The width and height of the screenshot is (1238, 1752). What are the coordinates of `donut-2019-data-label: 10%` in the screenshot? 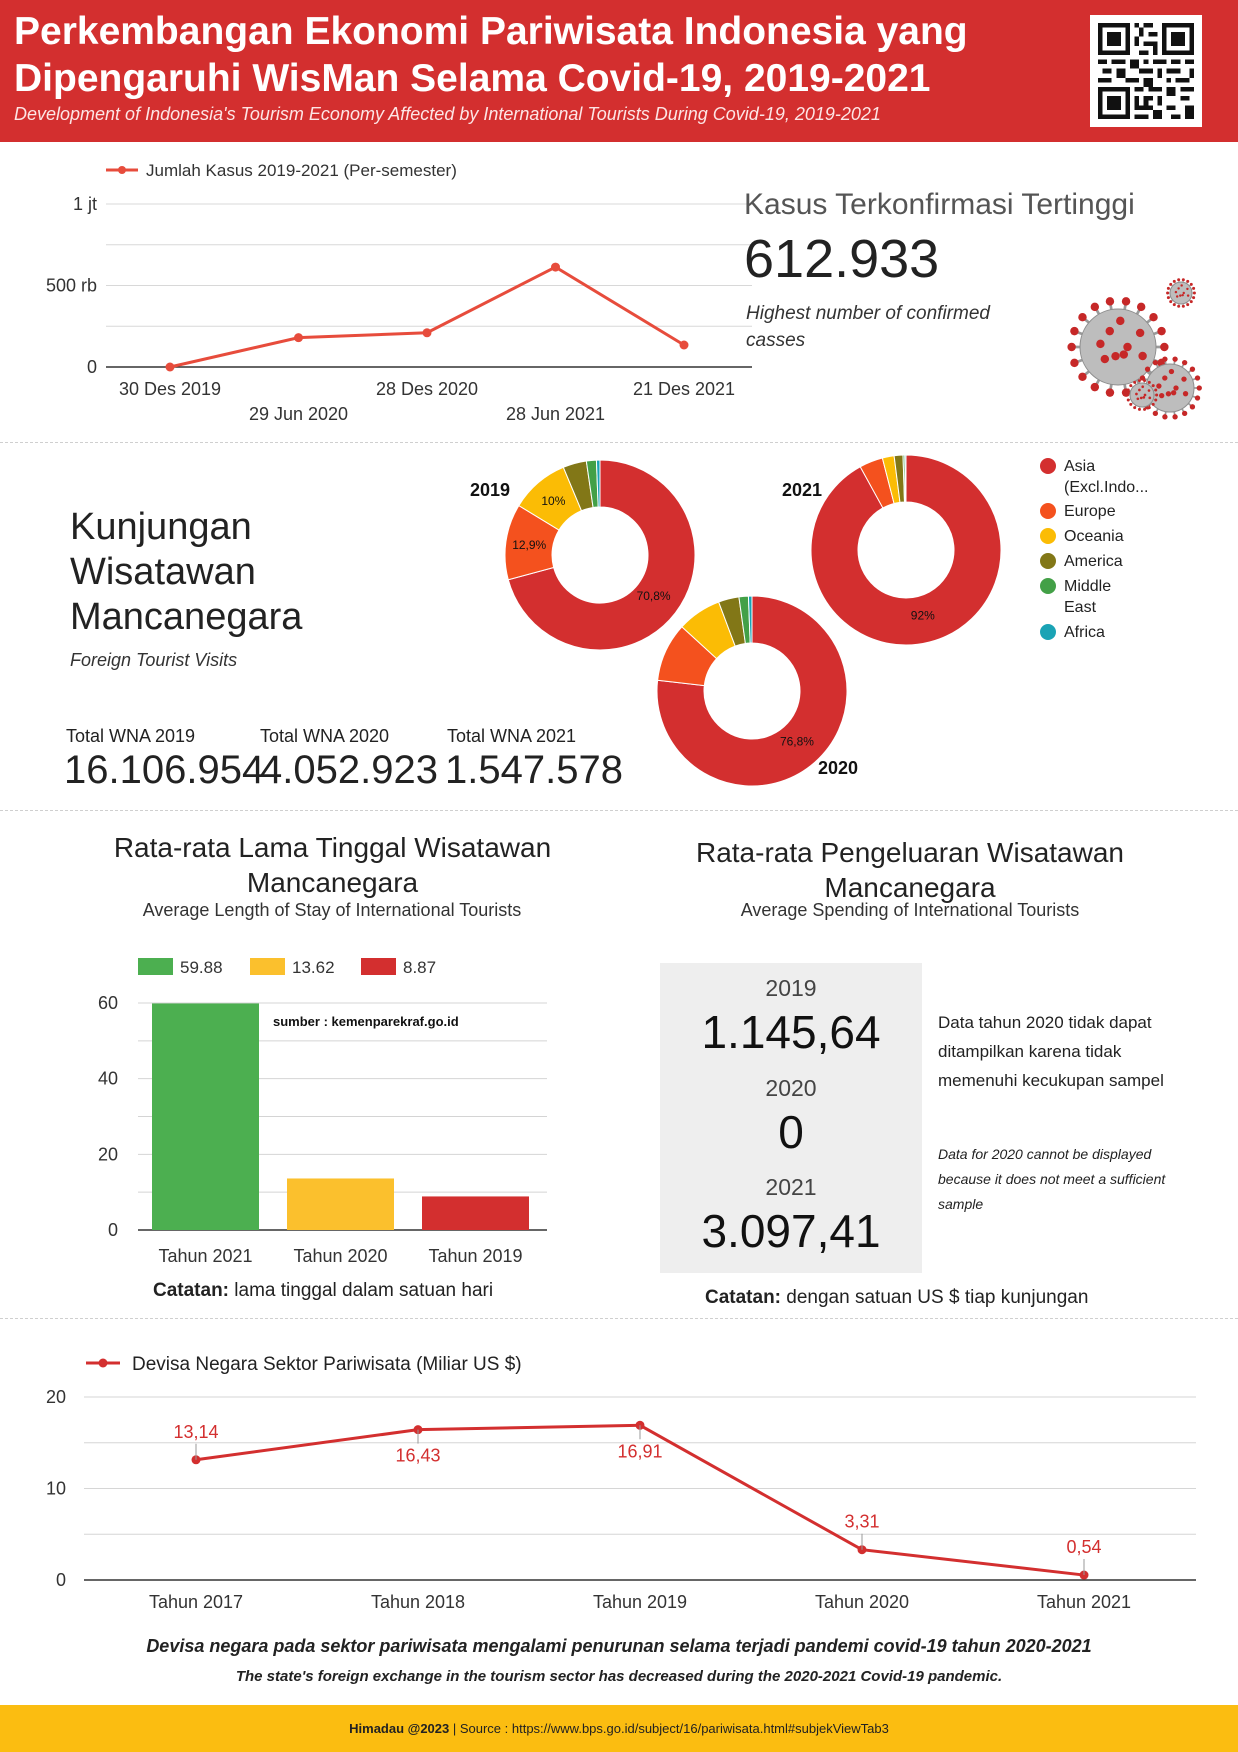 It's located at (553, 501).